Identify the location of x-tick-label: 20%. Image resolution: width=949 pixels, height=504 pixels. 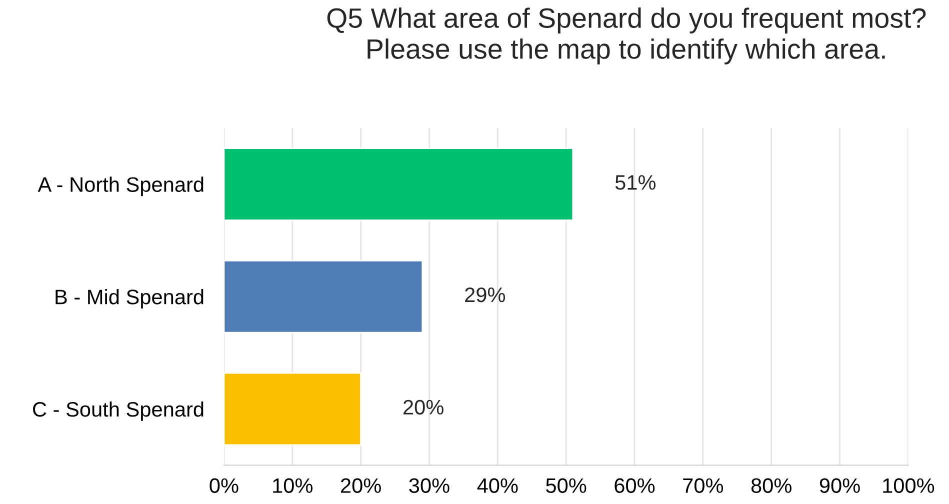
(361, 485).